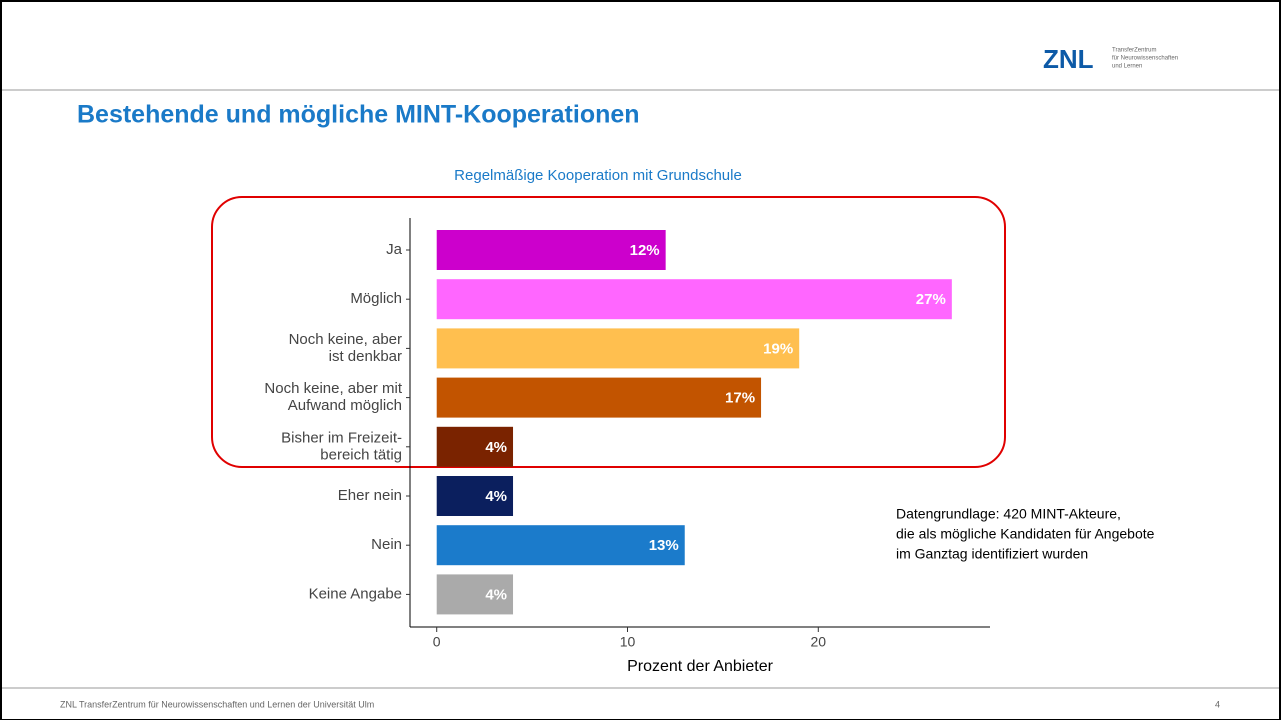 The height and width of the screenshot is (720, 1281). What do you see at coordinates (345, 339) in the screenshot?
I see `y-tick-label: Noch keine, aber` at bounding box center [345, 339].